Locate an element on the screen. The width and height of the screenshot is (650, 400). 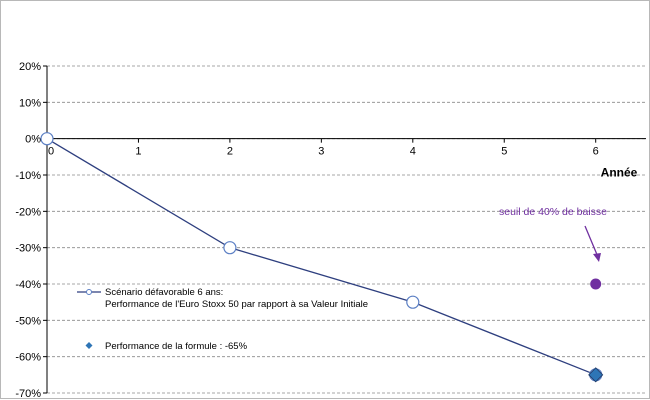
x-tick-label: 4 is located at coordinates (413, 152).